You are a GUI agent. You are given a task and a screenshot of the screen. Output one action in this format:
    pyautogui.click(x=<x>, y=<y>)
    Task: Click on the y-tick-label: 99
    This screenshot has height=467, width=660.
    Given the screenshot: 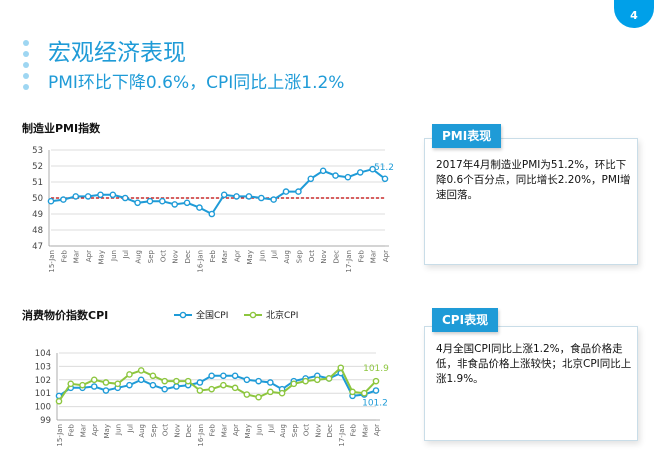 What is the action you would take?
    pyautogui.click(x=45, y=421)
    